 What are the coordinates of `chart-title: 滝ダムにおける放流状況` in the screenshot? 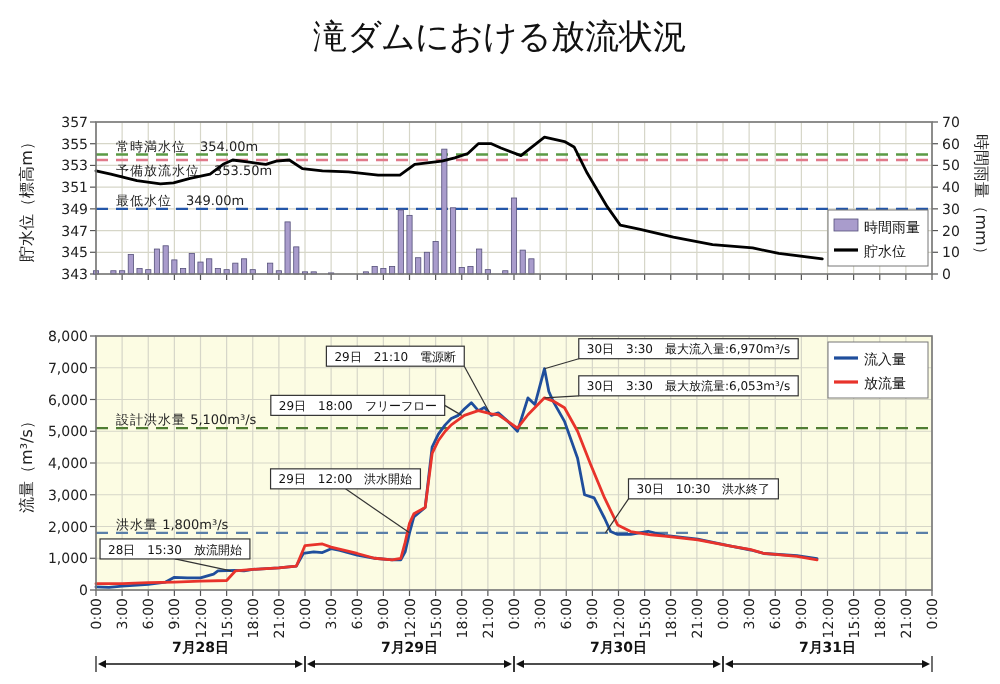 It's located at (500, 38).